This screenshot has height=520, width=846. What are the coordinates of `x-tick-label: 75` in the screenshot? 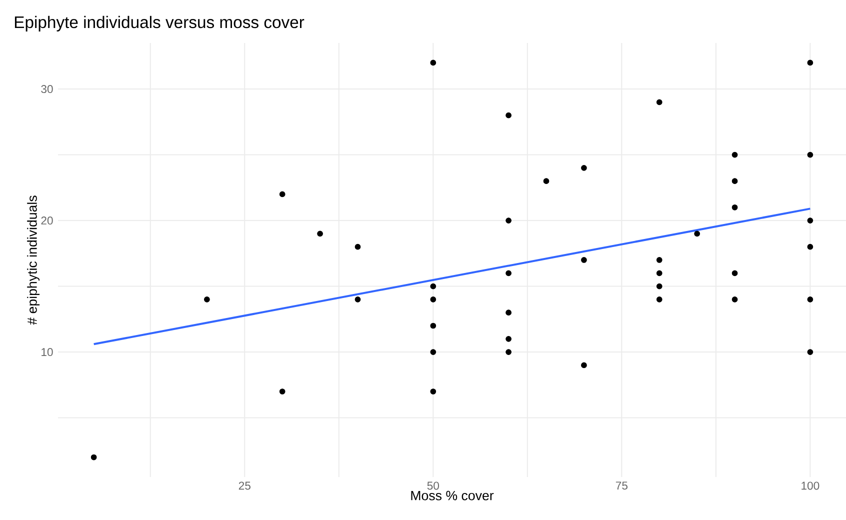 It's located at (622, 486).